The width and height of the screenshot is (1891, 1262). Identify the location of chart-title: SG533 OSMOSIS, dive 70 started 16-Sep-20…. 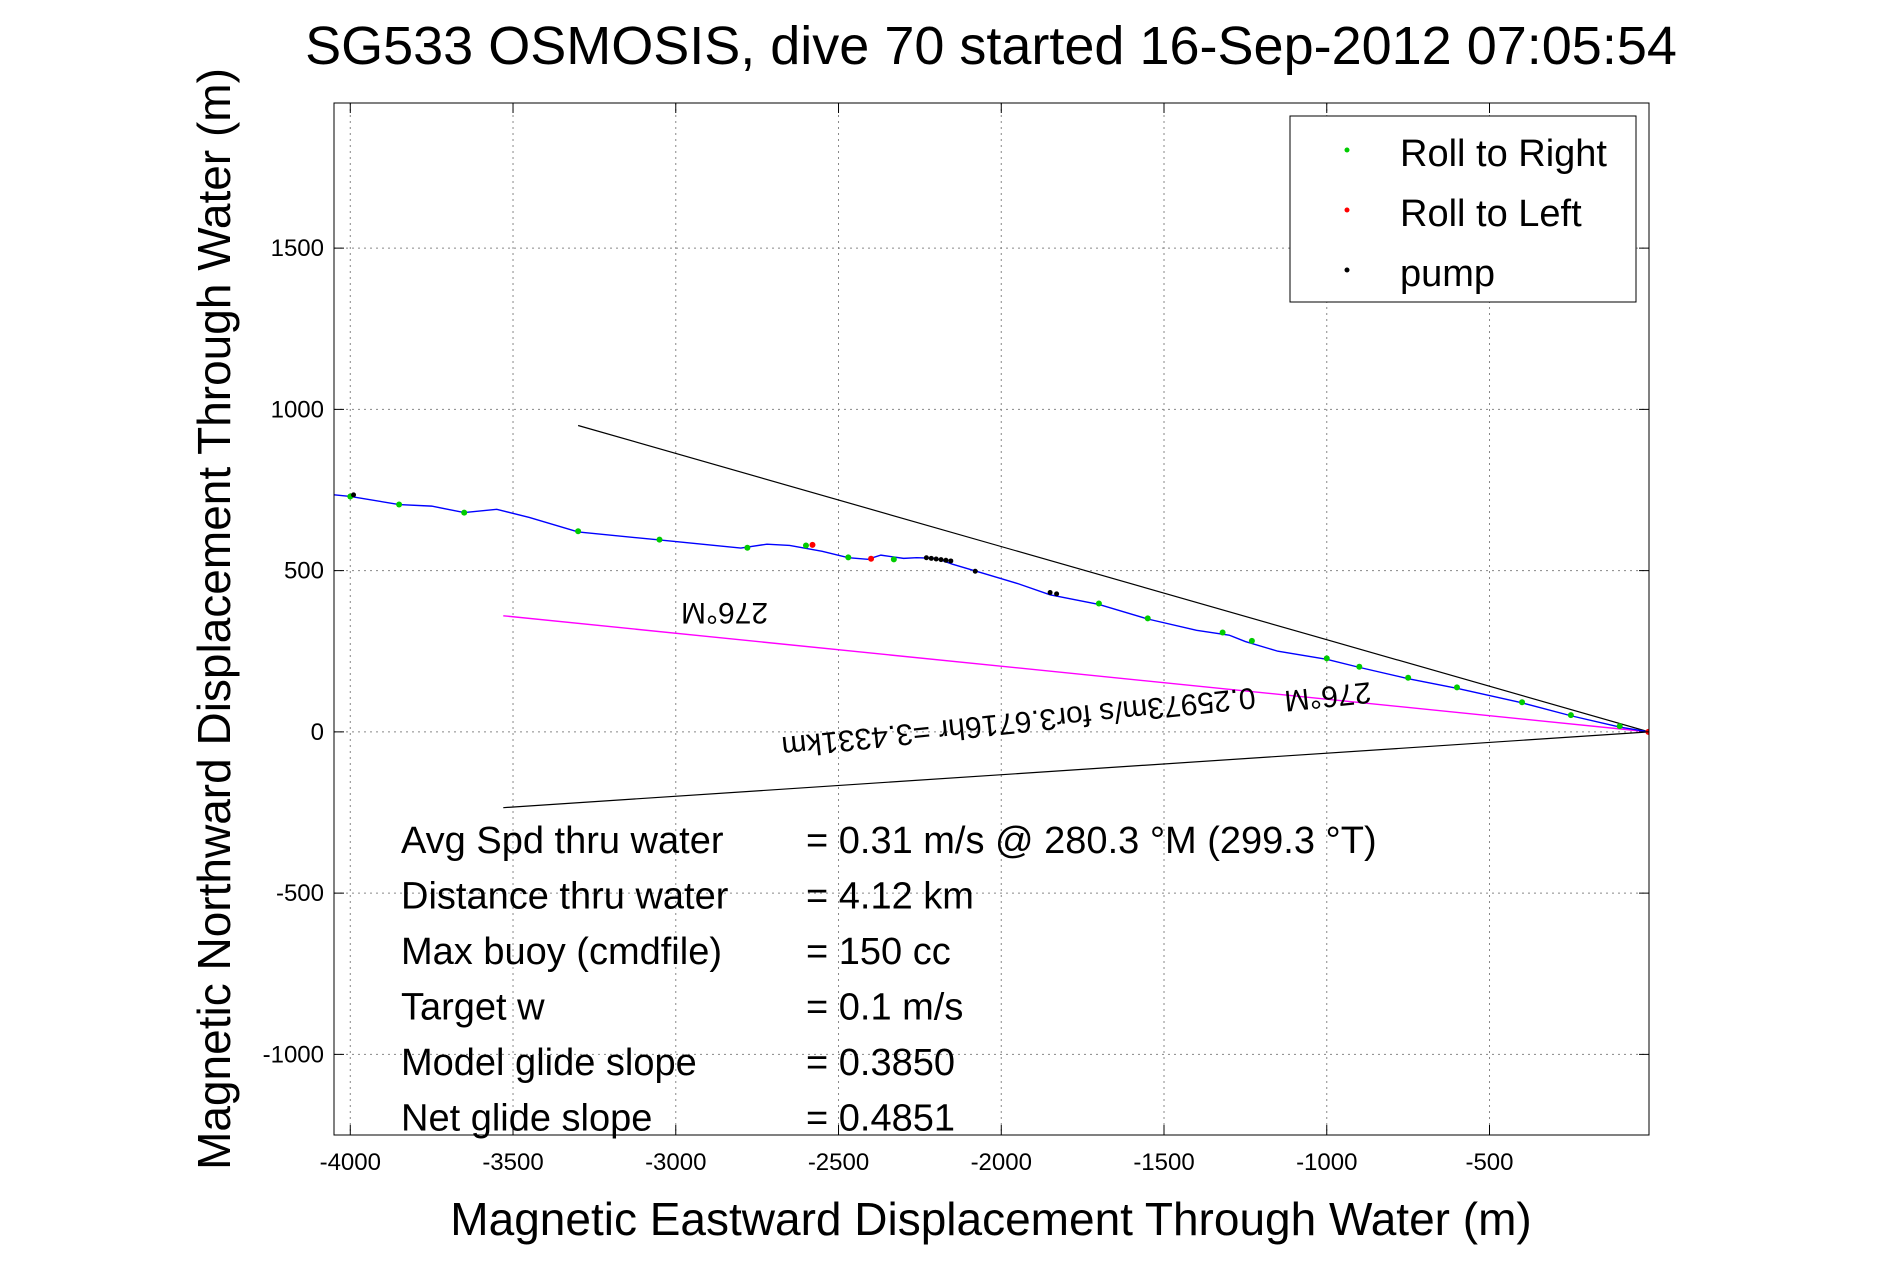
(991, 46).